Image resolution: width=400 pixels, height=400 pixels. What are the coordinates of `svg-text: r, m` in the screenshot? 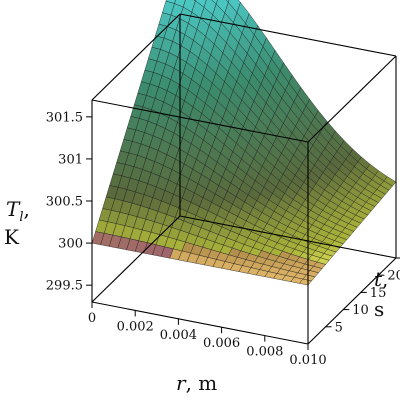 It's located at (196, 383).